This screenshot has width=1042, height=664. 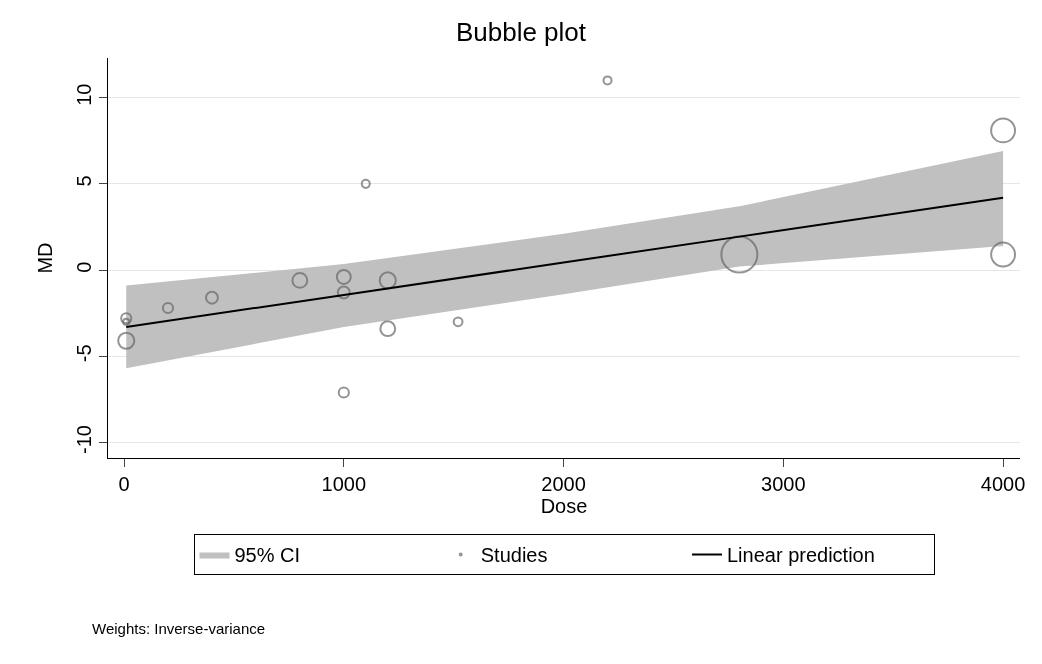 I want to click on x-tick-label: 0, so click(x=124, y=484).